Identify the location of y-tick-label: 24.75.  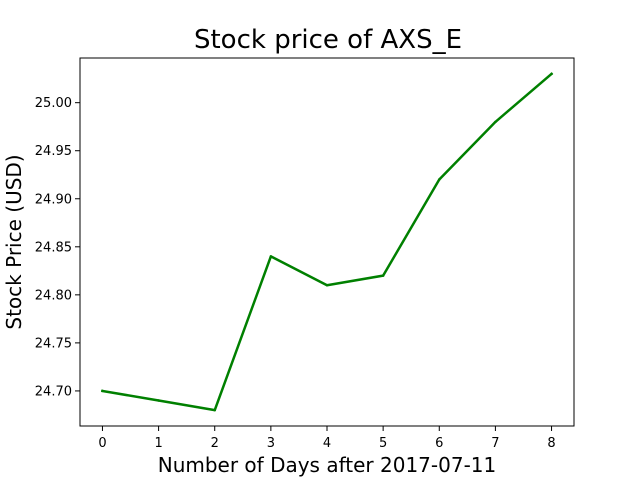
(53, 343).